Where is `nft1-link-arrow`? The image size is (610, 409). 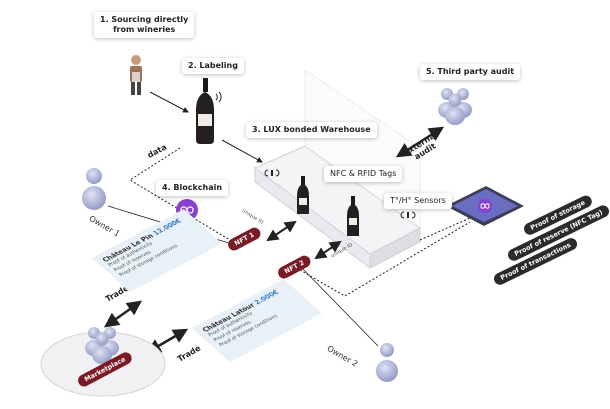
nft1-link-arrow is located at coordinates (281, 231).